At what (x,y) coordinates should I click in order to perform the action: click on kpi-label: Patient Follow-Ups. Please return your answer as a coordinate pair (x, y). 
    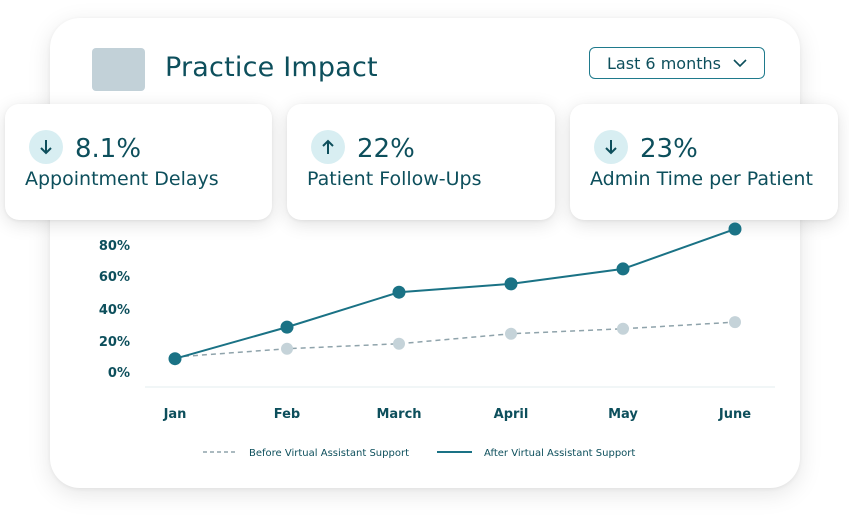
    Looking at the image, I should click on (394, 179).